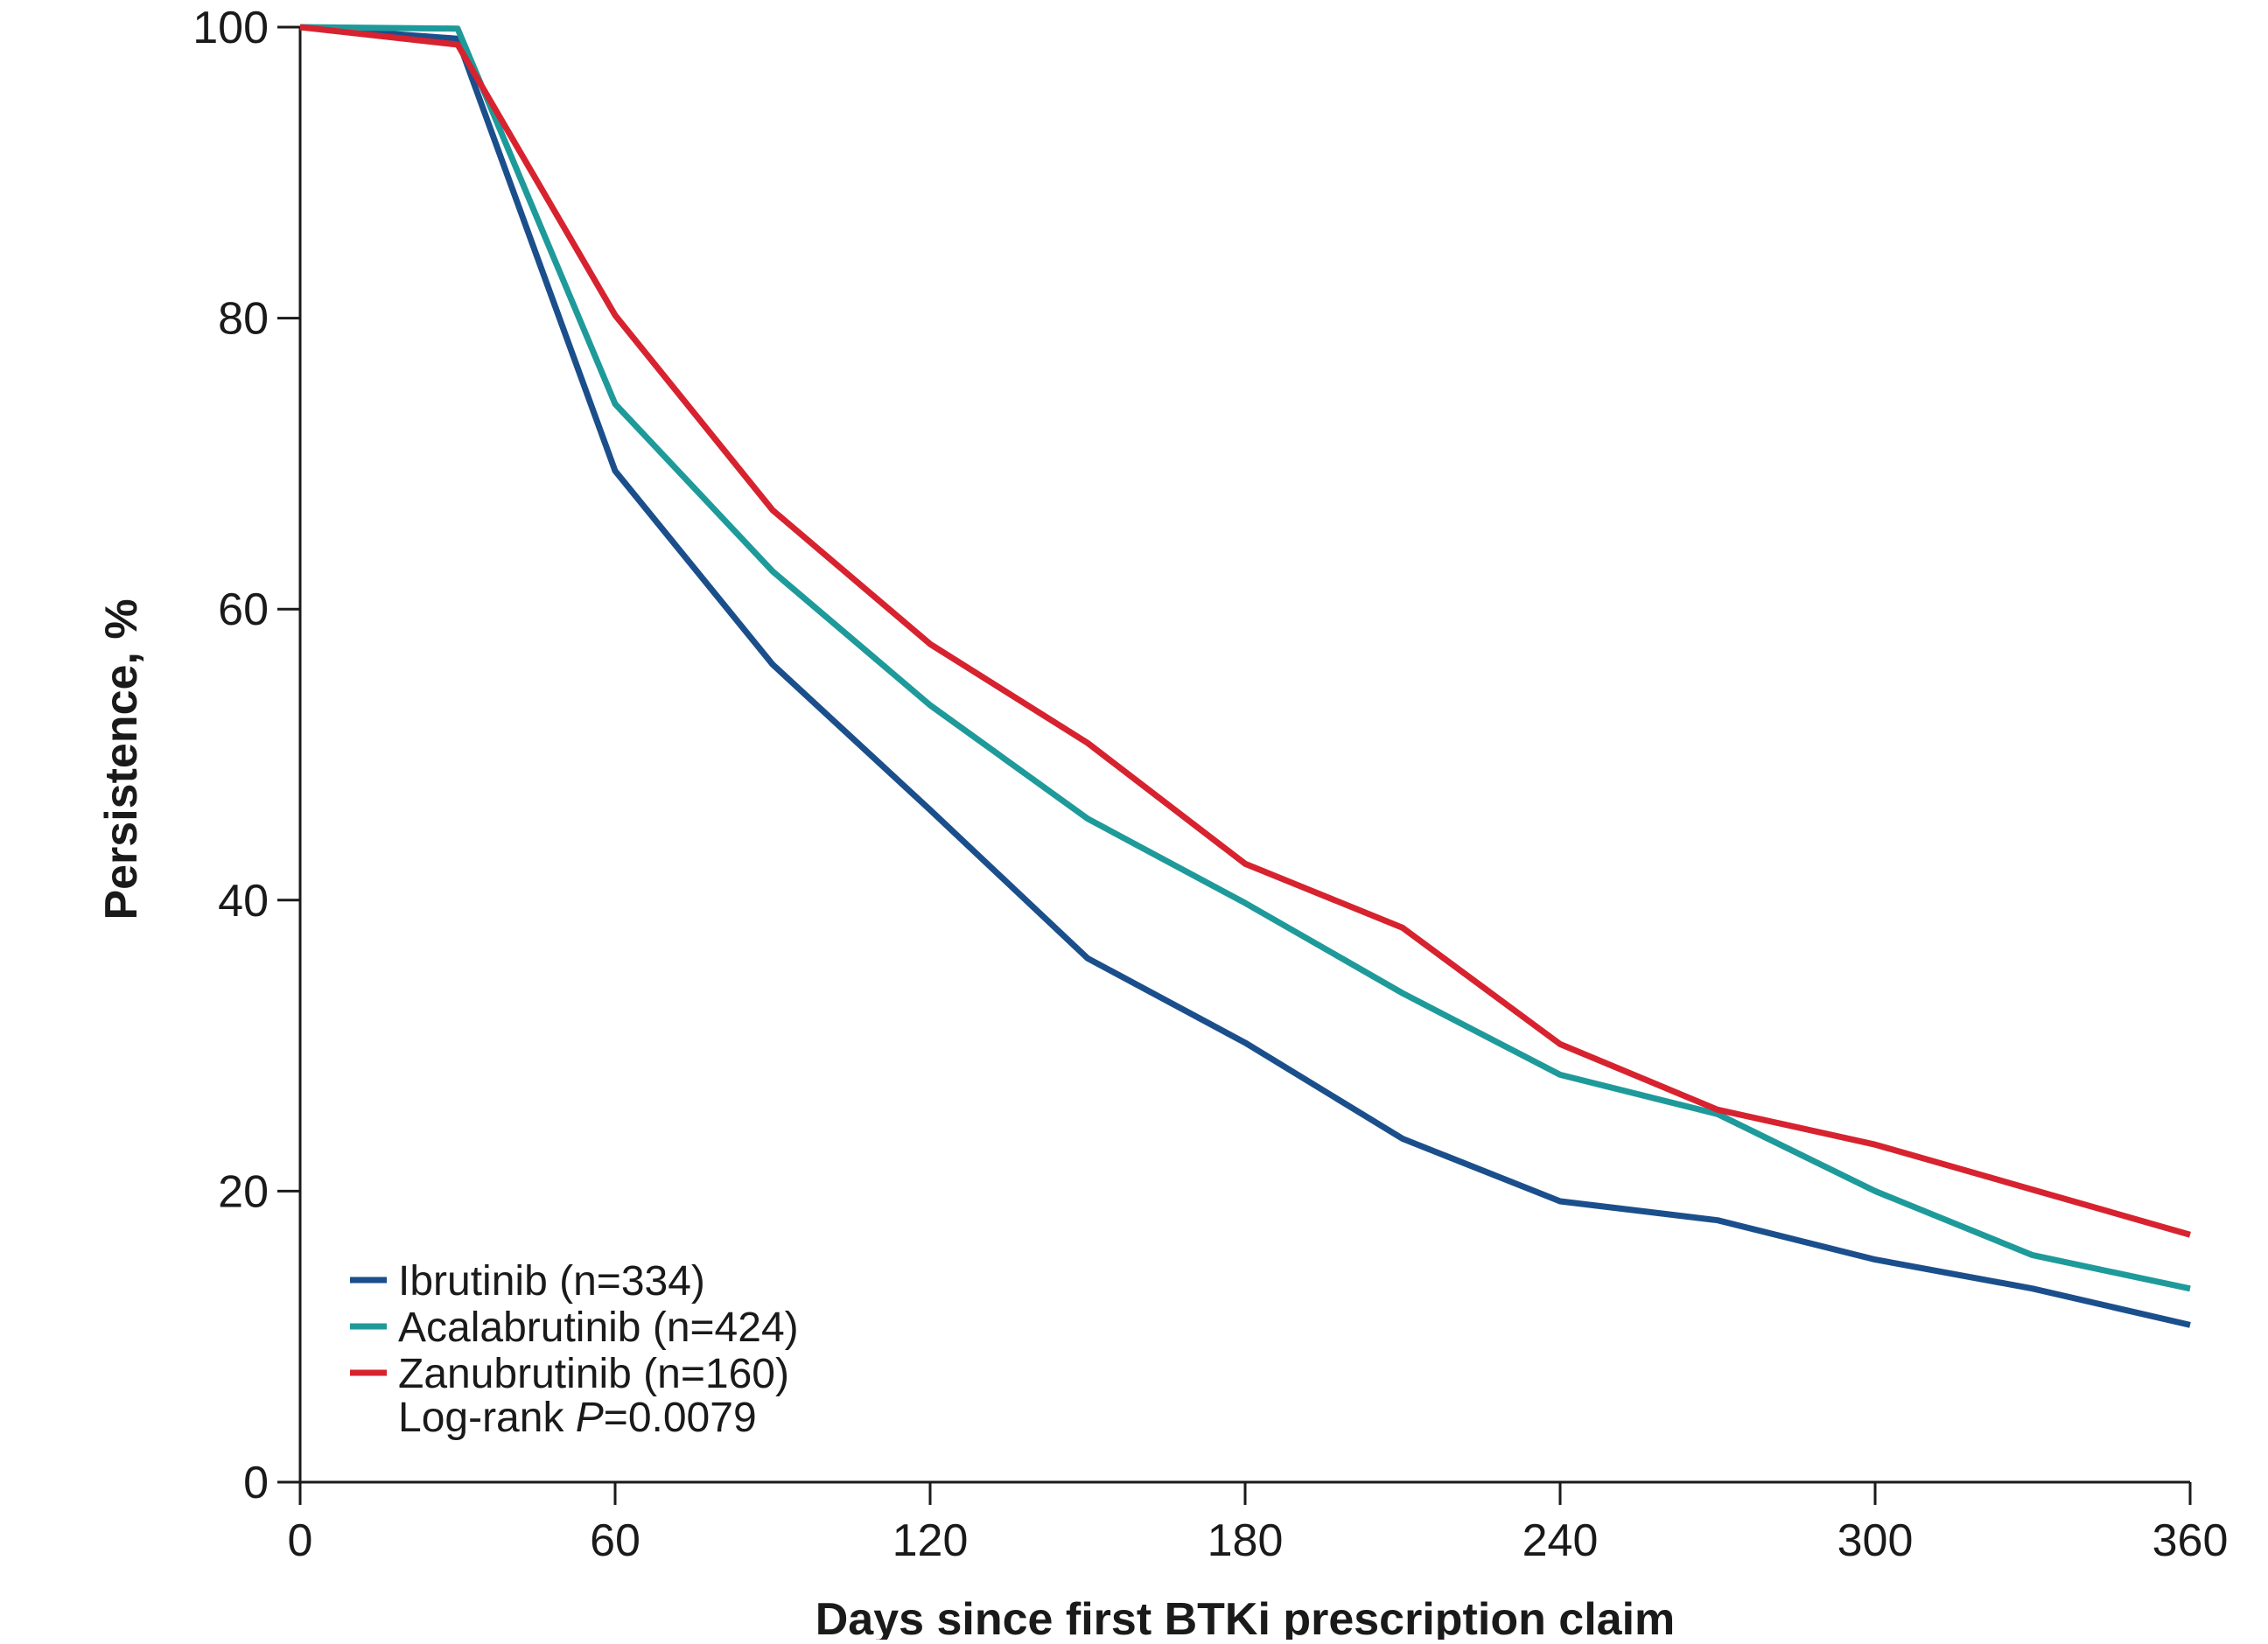  I want to click on y-tick-label: 60, so click(243, 609).